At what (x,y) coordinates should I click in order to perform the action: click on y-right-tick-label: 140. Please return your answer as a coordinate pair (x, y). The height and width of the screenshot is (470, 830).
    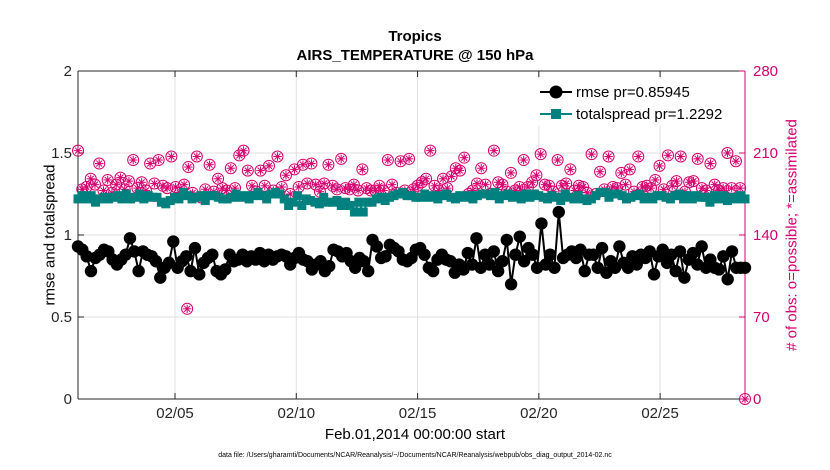
    Looking at the image, I should click on (765, 235).